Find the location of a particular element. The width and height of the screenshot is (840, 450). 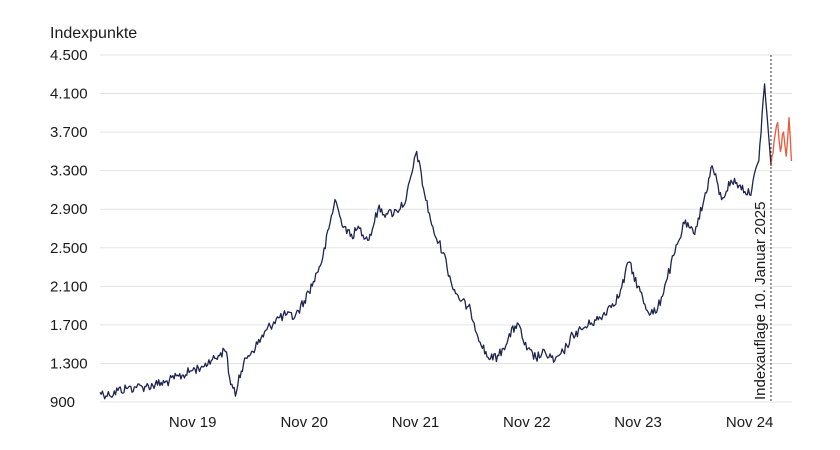

x-tick-label: Nov 24 is located at coordinates (750, 422).